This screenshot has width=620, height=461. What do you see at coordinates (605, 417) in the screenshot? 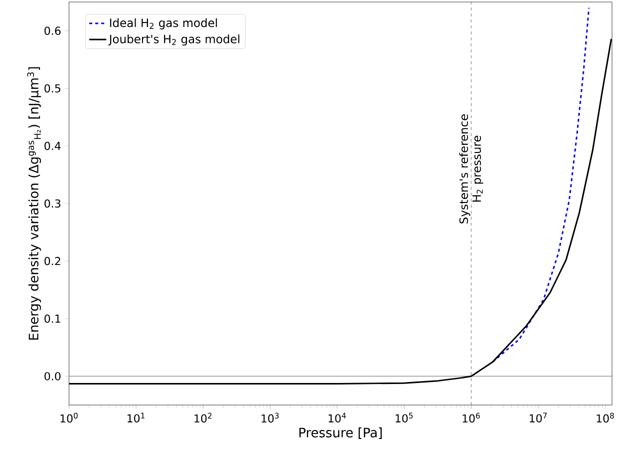
I see `x-tick-label: 10$^{8}$` at bounding box center [605, 417].